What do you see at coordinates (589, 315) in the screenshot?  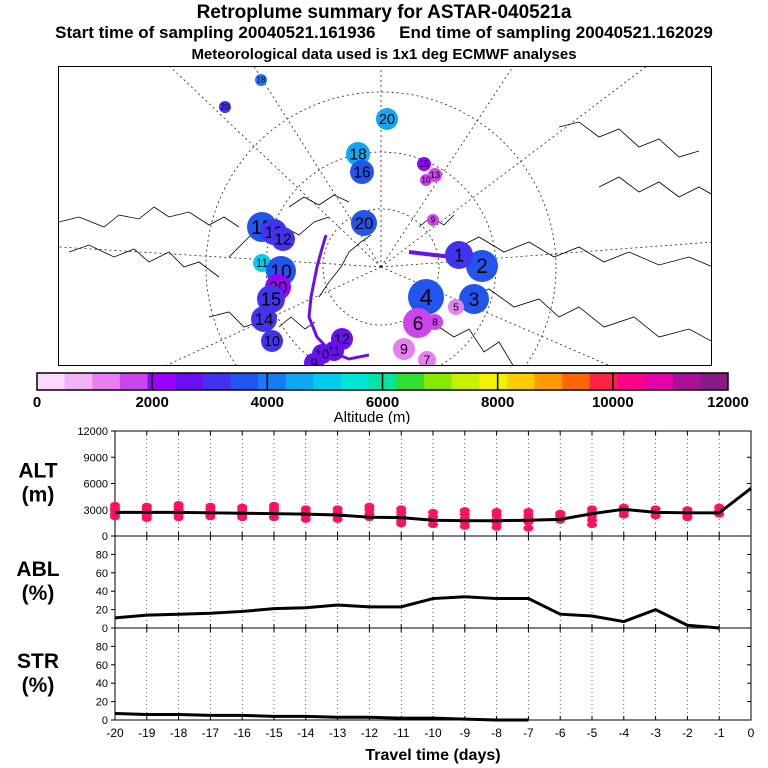 I see `coastline-russia` at bounding box center [589, 315].